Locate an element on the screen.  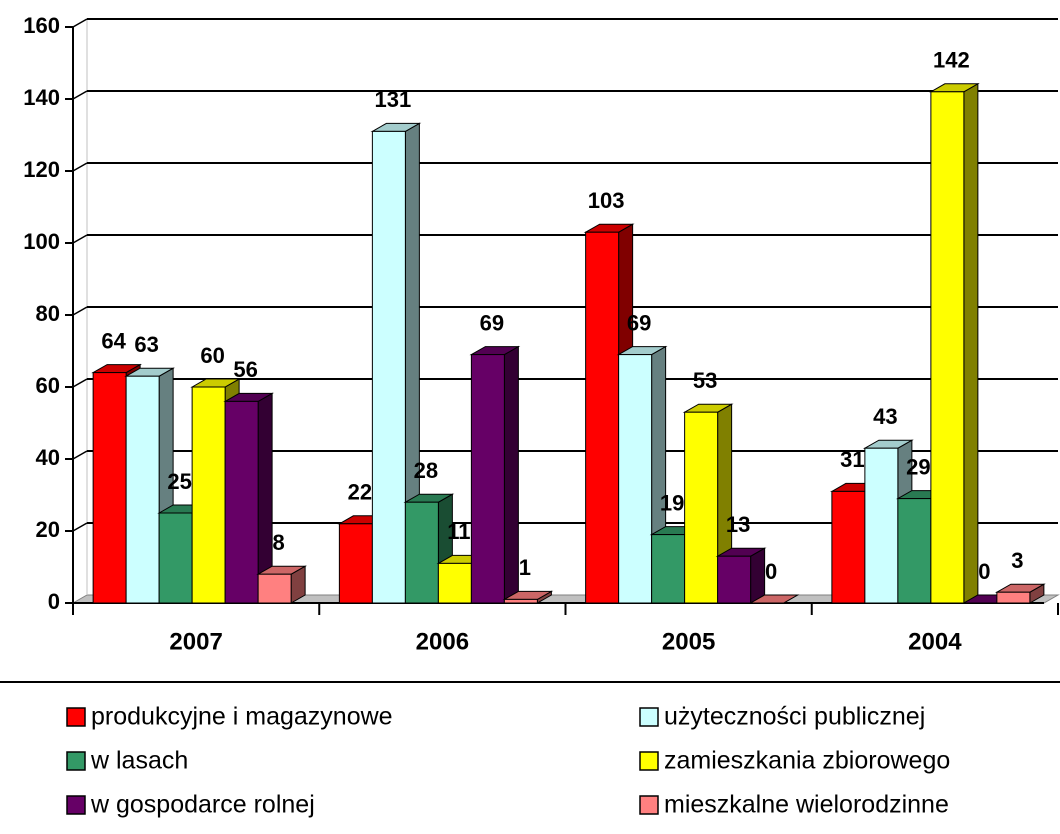
data-label: 28 is located at coordinates (426, 470).